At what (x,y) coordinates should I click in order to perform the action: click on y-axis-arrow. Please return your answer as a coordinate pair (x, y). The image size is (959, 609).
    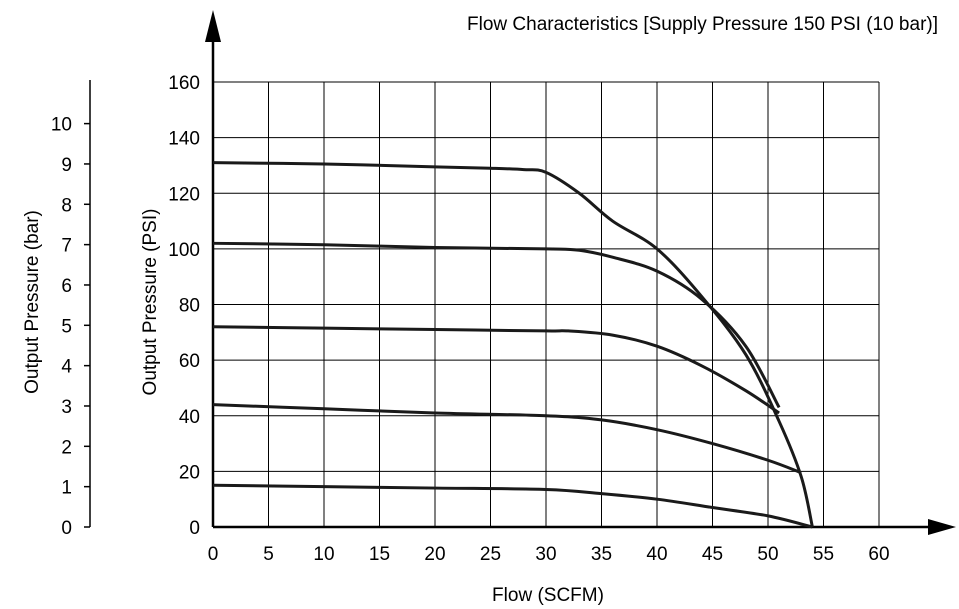
    Looking at the image, I should click on (213, 26).